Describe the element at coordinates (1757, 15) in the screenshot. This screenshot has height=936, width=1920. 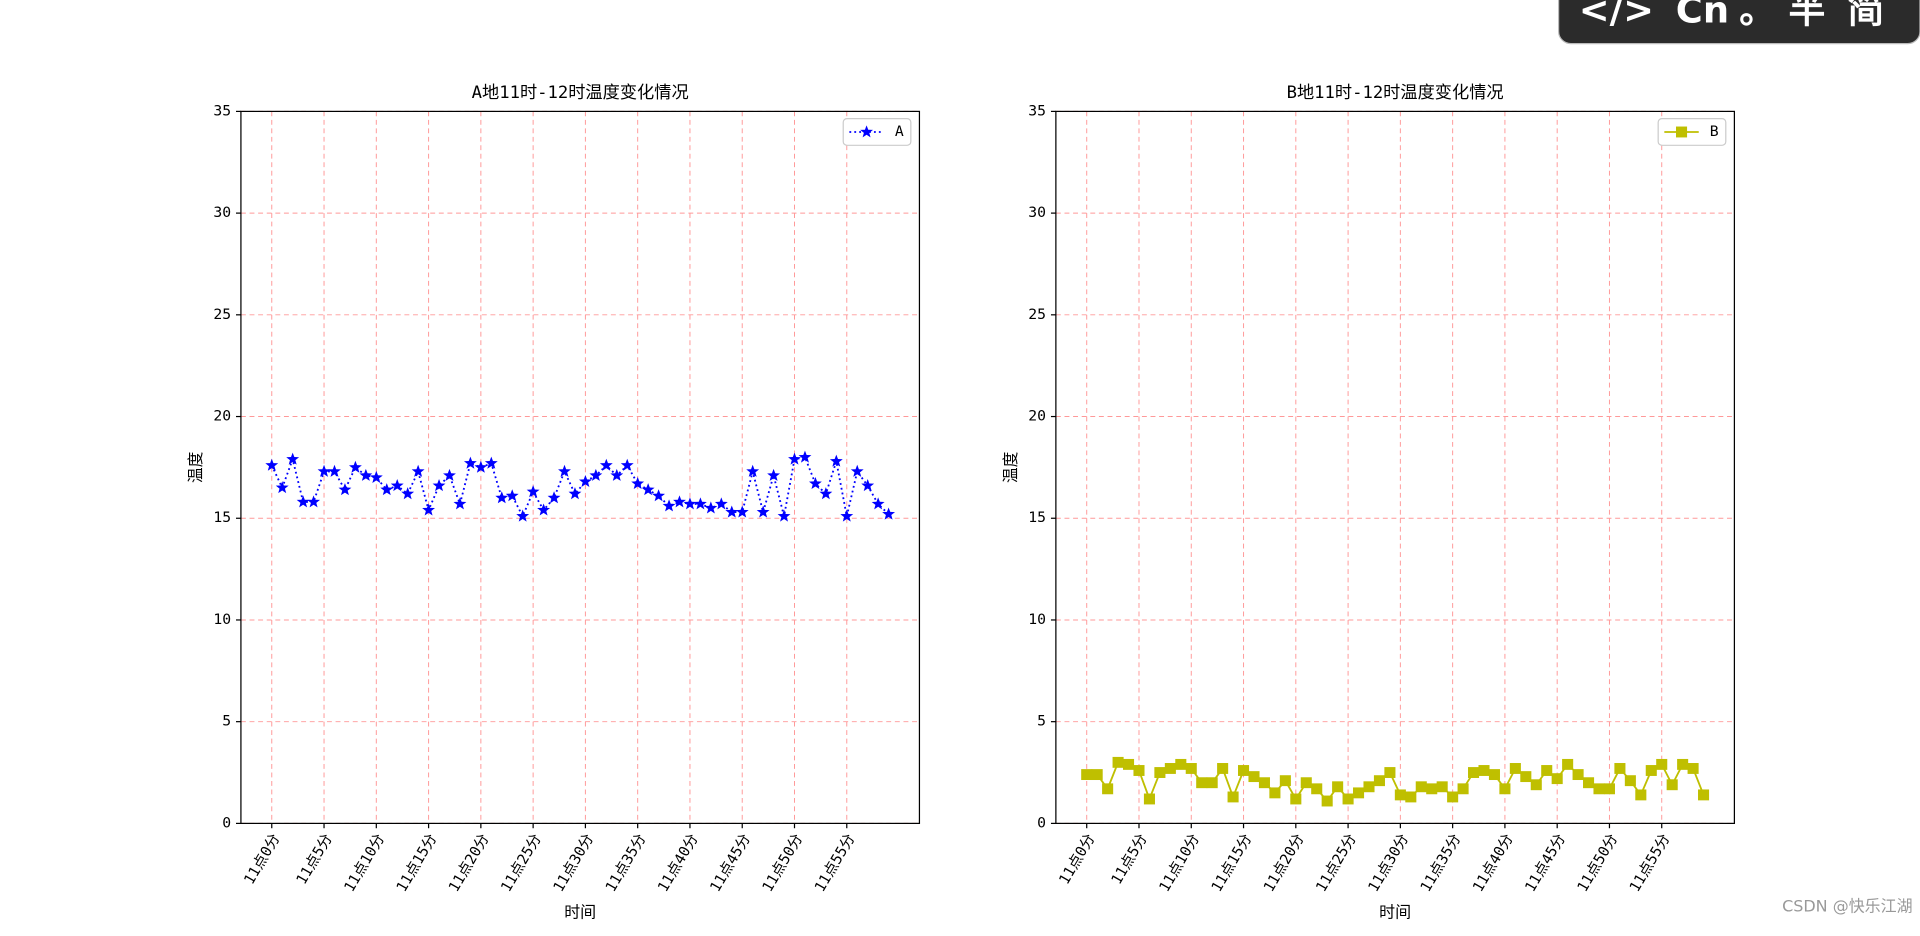
I see `toolbar-punct: 。` at that location.